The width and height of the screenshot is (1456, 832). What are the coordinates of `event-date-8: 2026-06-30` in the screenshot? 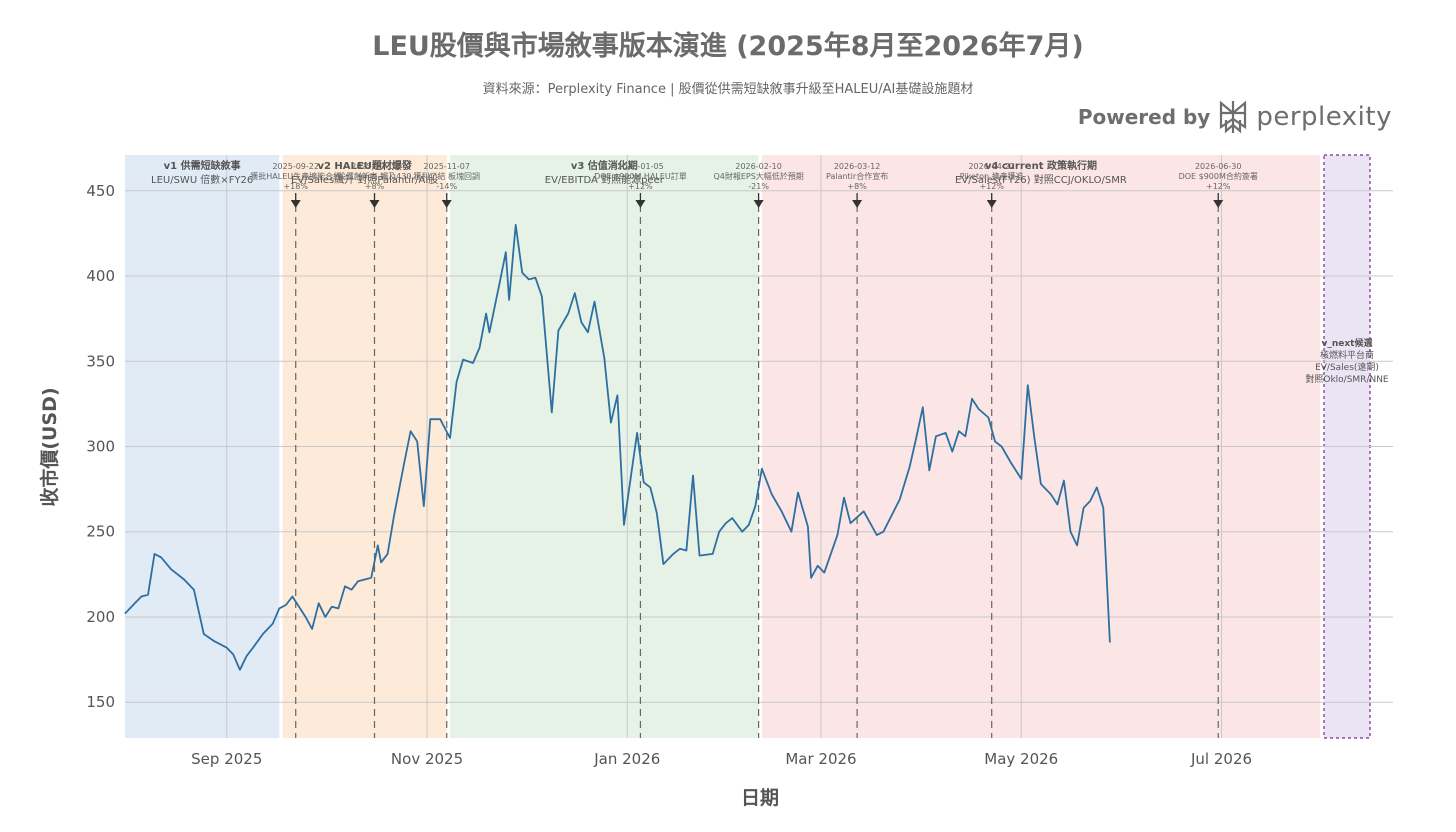 It's located at (1218, 166).